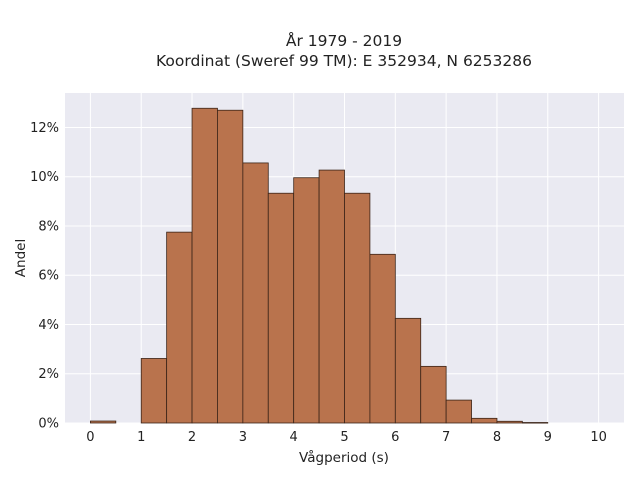 The width and height of the screenshot is (640, 480). What do you see at coordinates (48, 276) in the screenshot?
I see `y-tick-label: 6%` at bounding box center [48, 276].